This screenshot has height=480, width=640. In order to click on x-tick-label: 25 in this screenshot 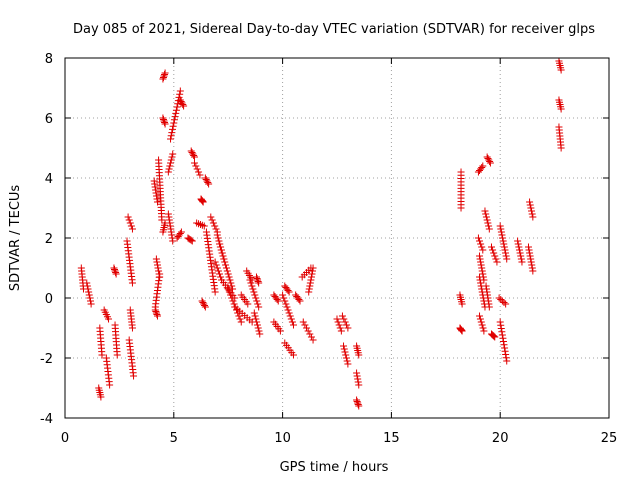, I will do `click(609, 438)`.